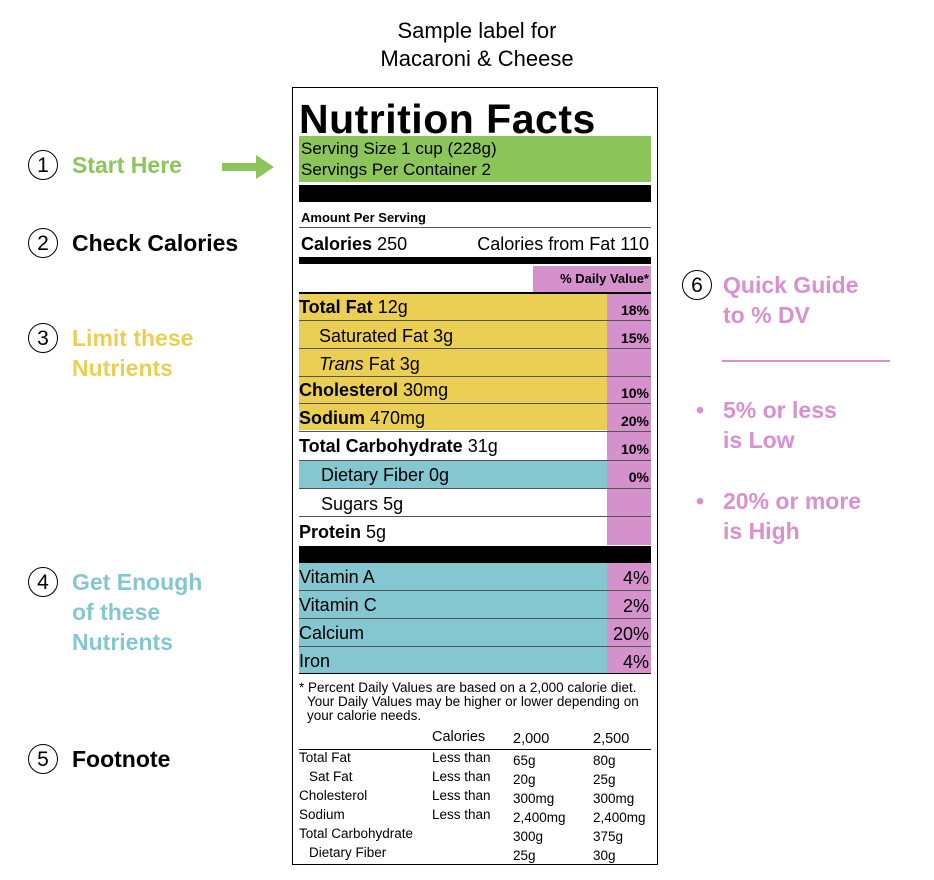 The width and height of the screenshot is (934, 880). Describe the element at coordinates (386, 336) in the screenshot. I see `nutrient-saturated-fat: Saturated Fat 3g` at that location.